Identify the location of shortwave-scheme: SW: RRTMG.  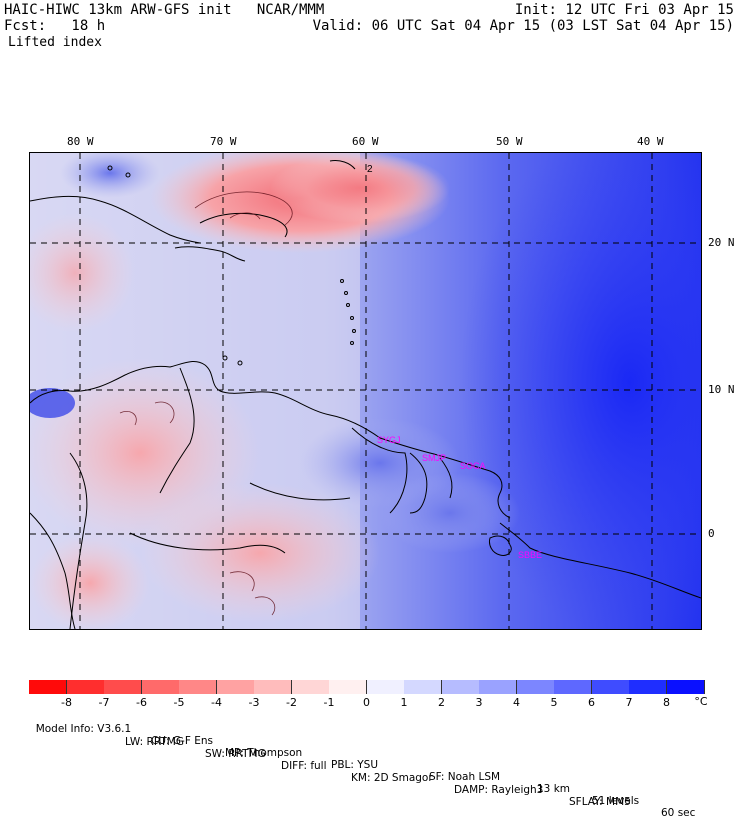
(235, 754).